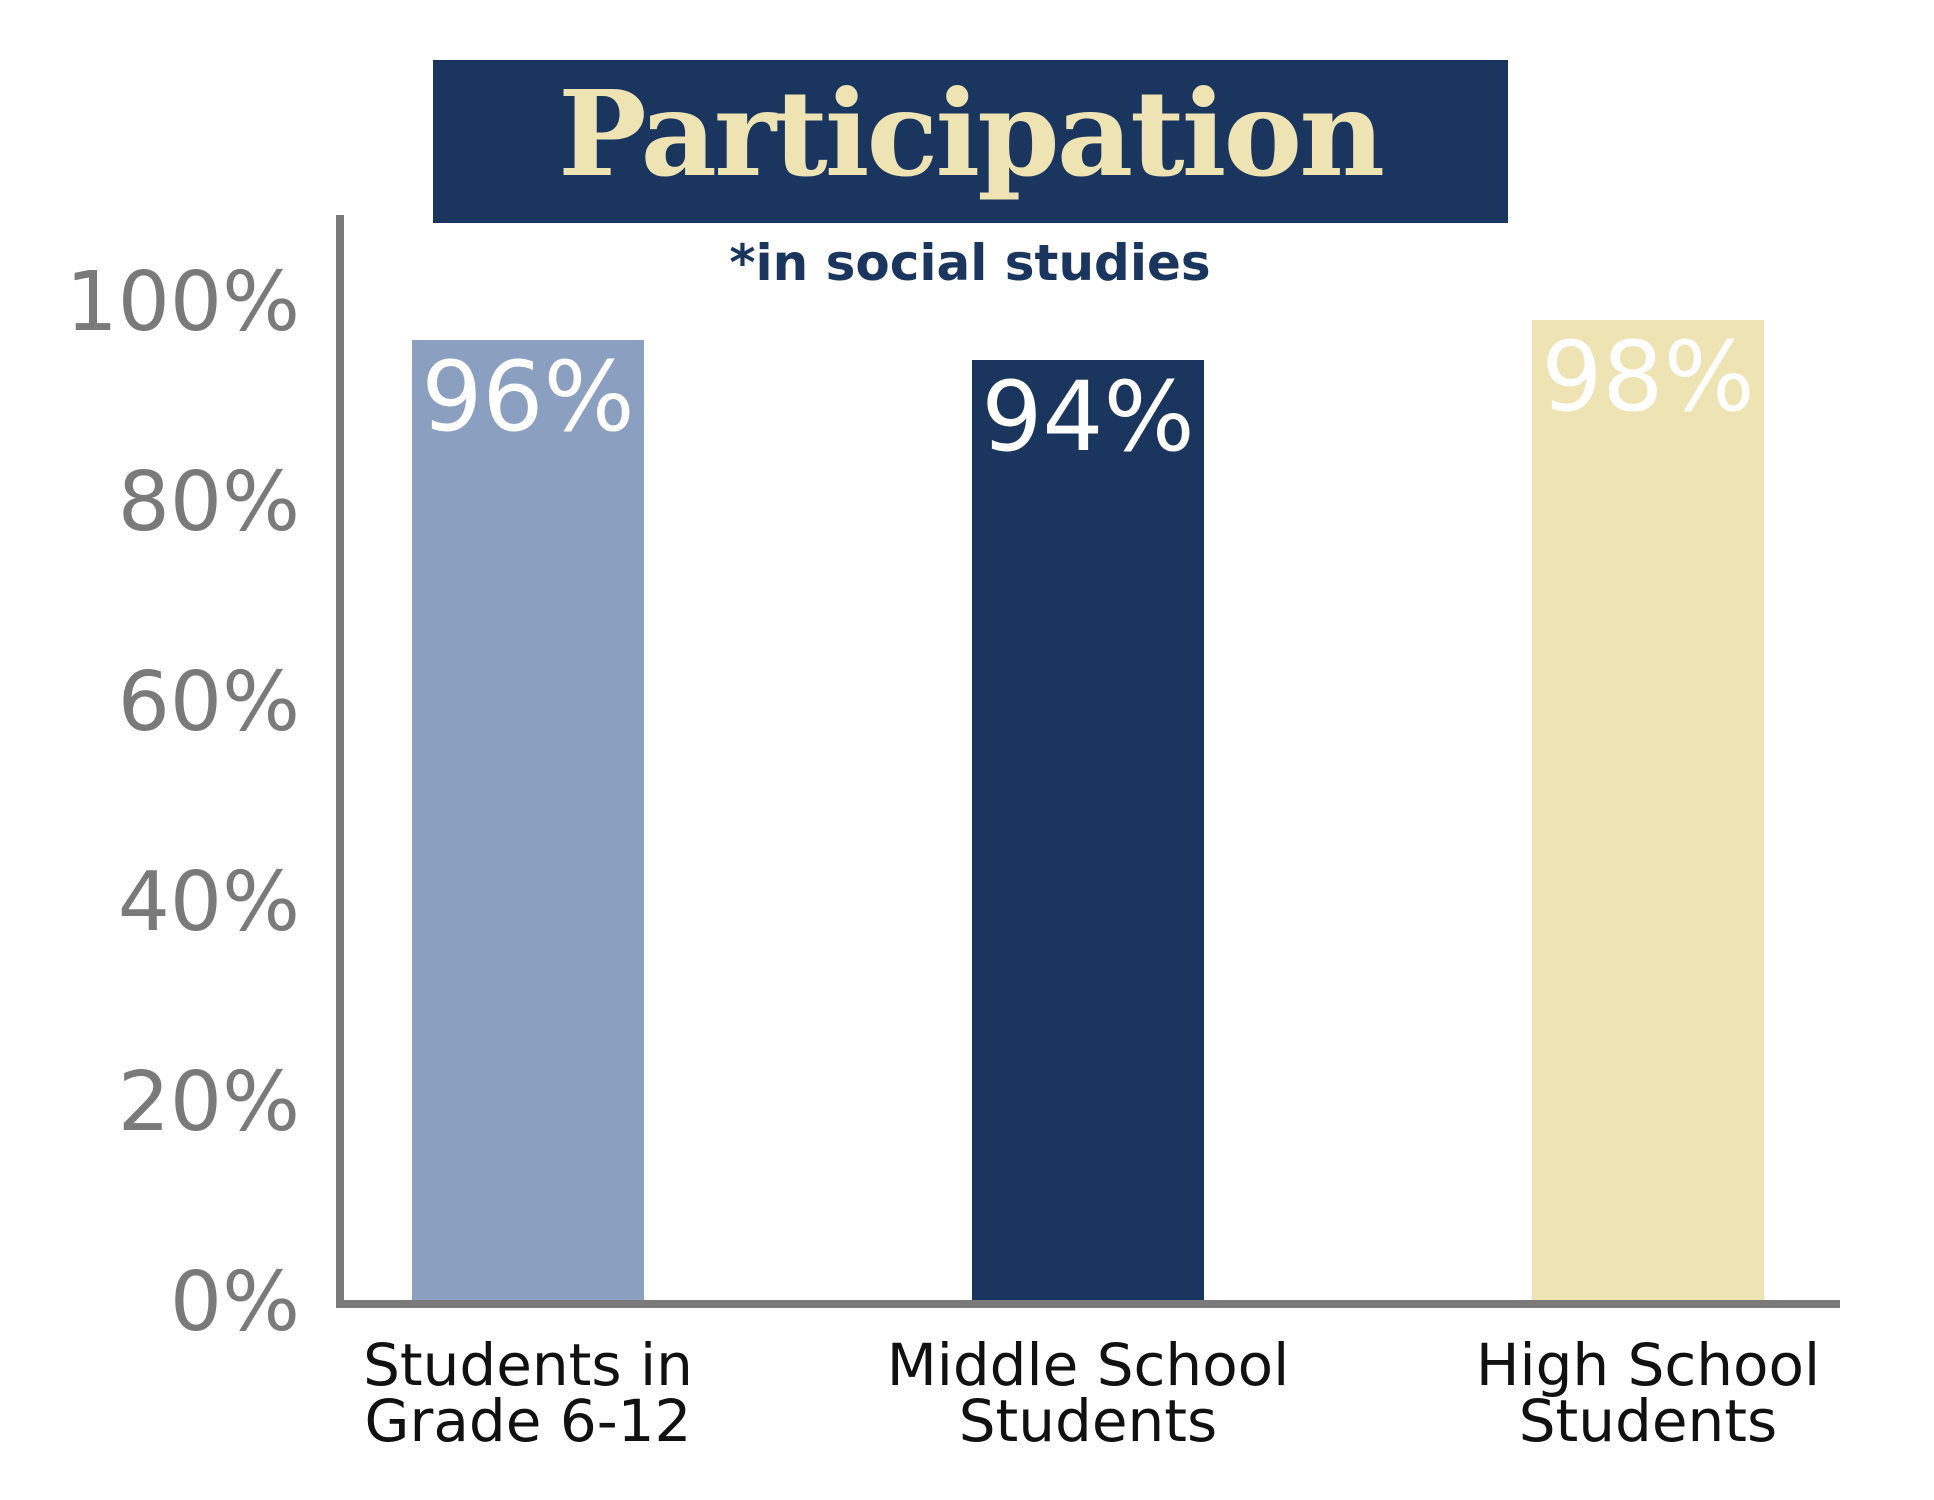 The image size is (1934, 1500). What do you see at coordinates (209, 502) in the screenshot?
I see `y-tick-label-80: 80%` at bounding box center [209, 502].